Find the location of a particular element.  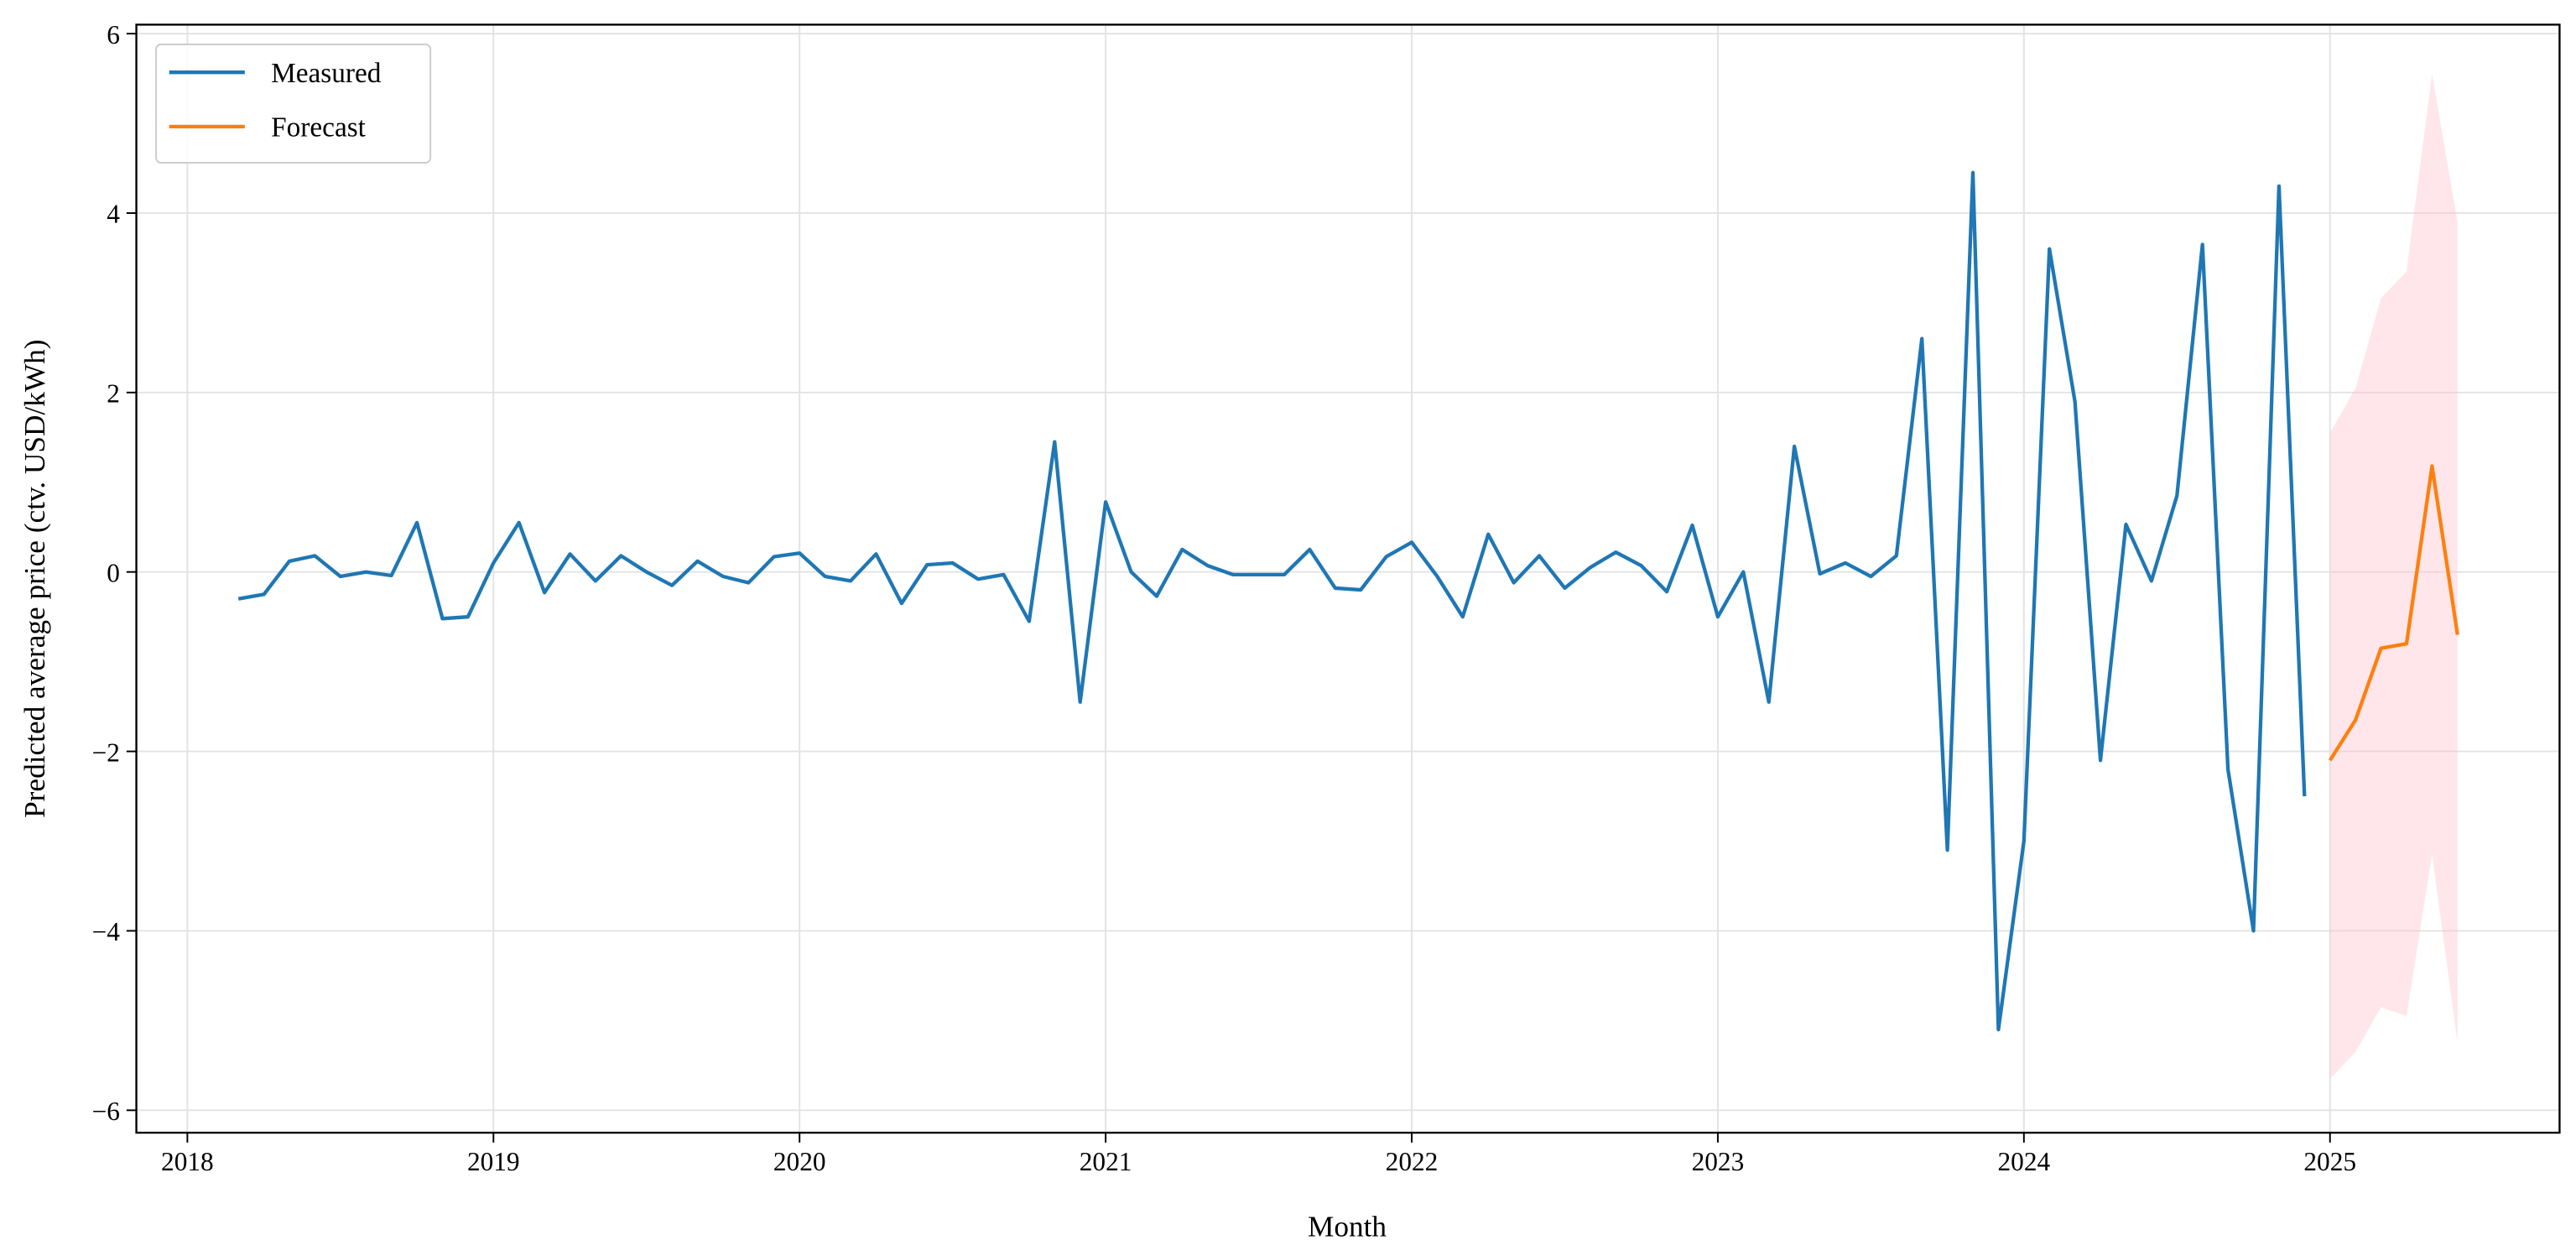

x-tick-label: 2018 is located at coordinates (187, 1161).